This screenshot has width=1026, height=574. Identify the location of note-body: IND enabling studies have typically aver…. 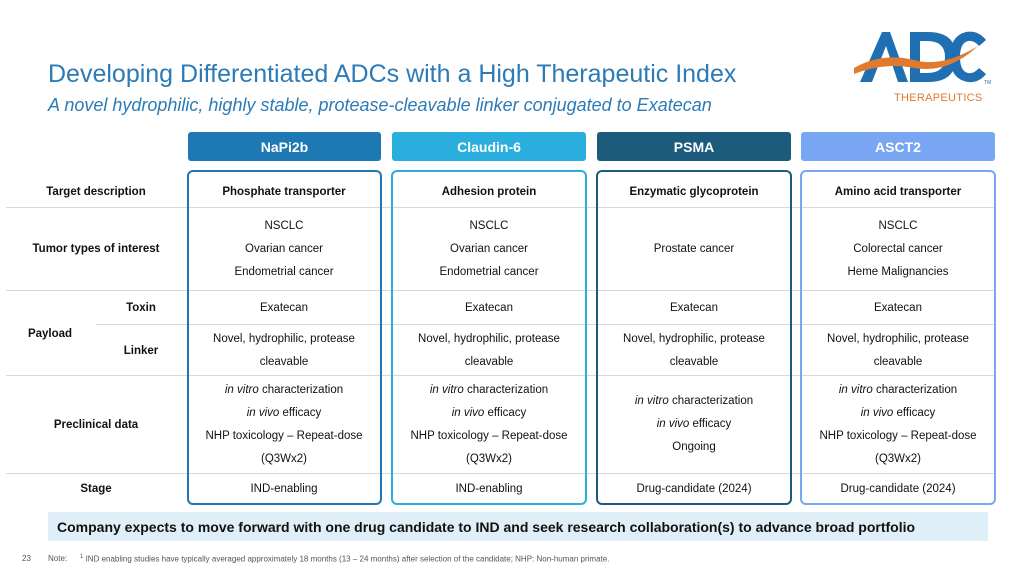
(347, 559).